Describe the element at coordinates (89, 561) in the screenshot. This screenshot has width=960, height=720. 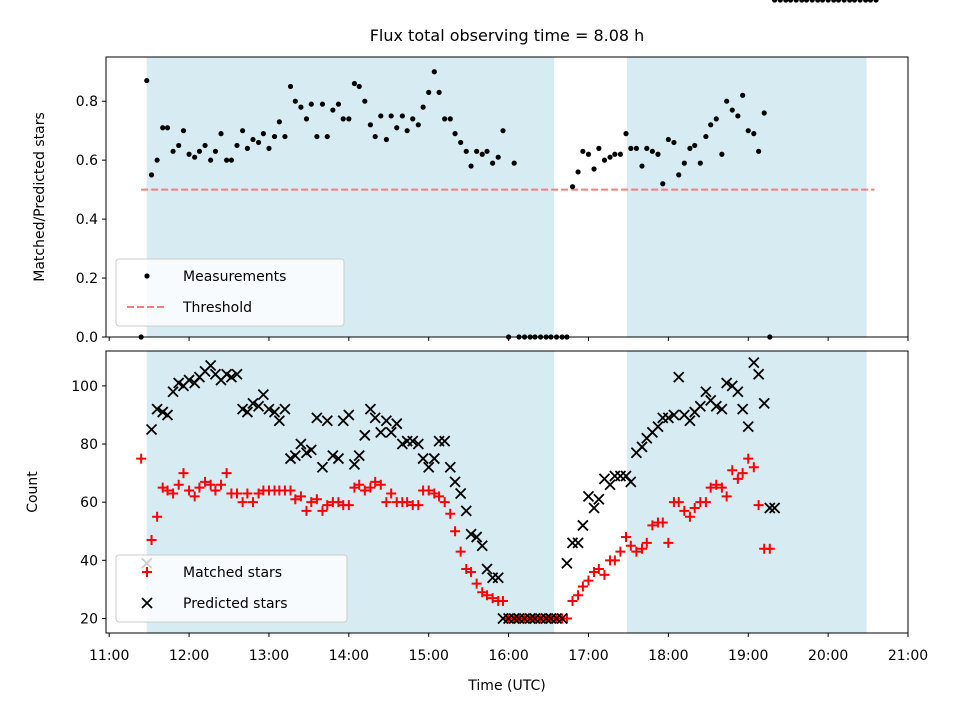
I see `bottom-y-tick-label: 40` at that location.